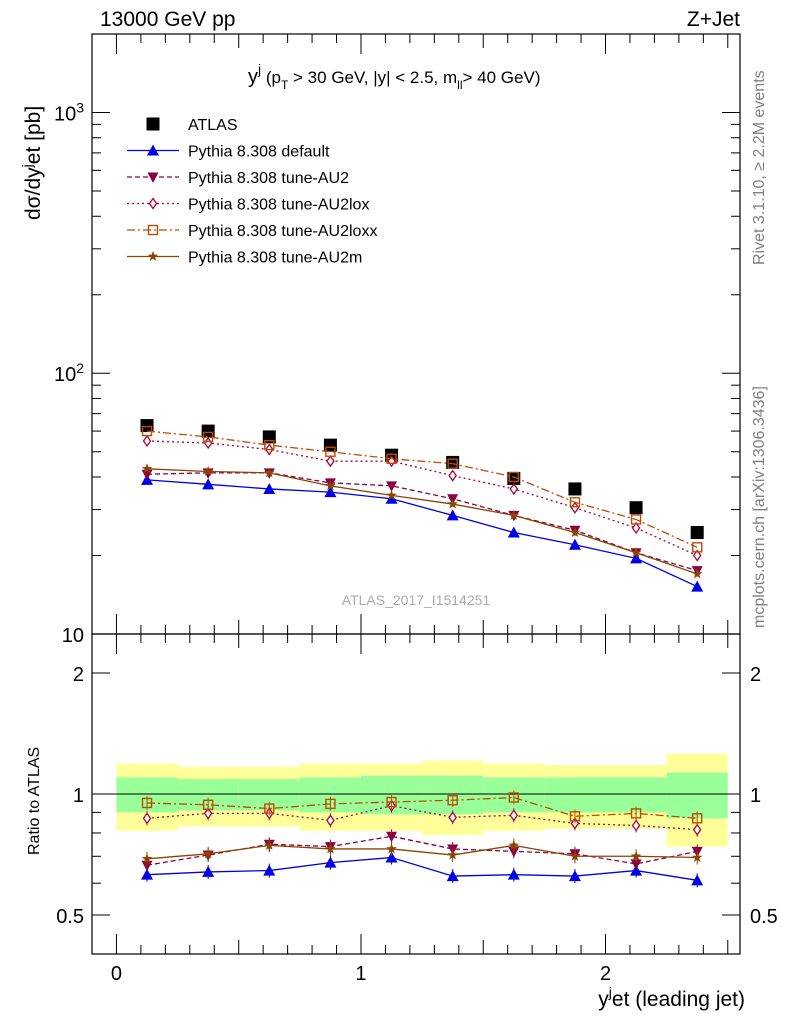 This screenshot has height=1024, width=786. Describe the element at coordinates (167, 19) in the screenshot. I see `energy-label: 13000 GeV pp` at that location.